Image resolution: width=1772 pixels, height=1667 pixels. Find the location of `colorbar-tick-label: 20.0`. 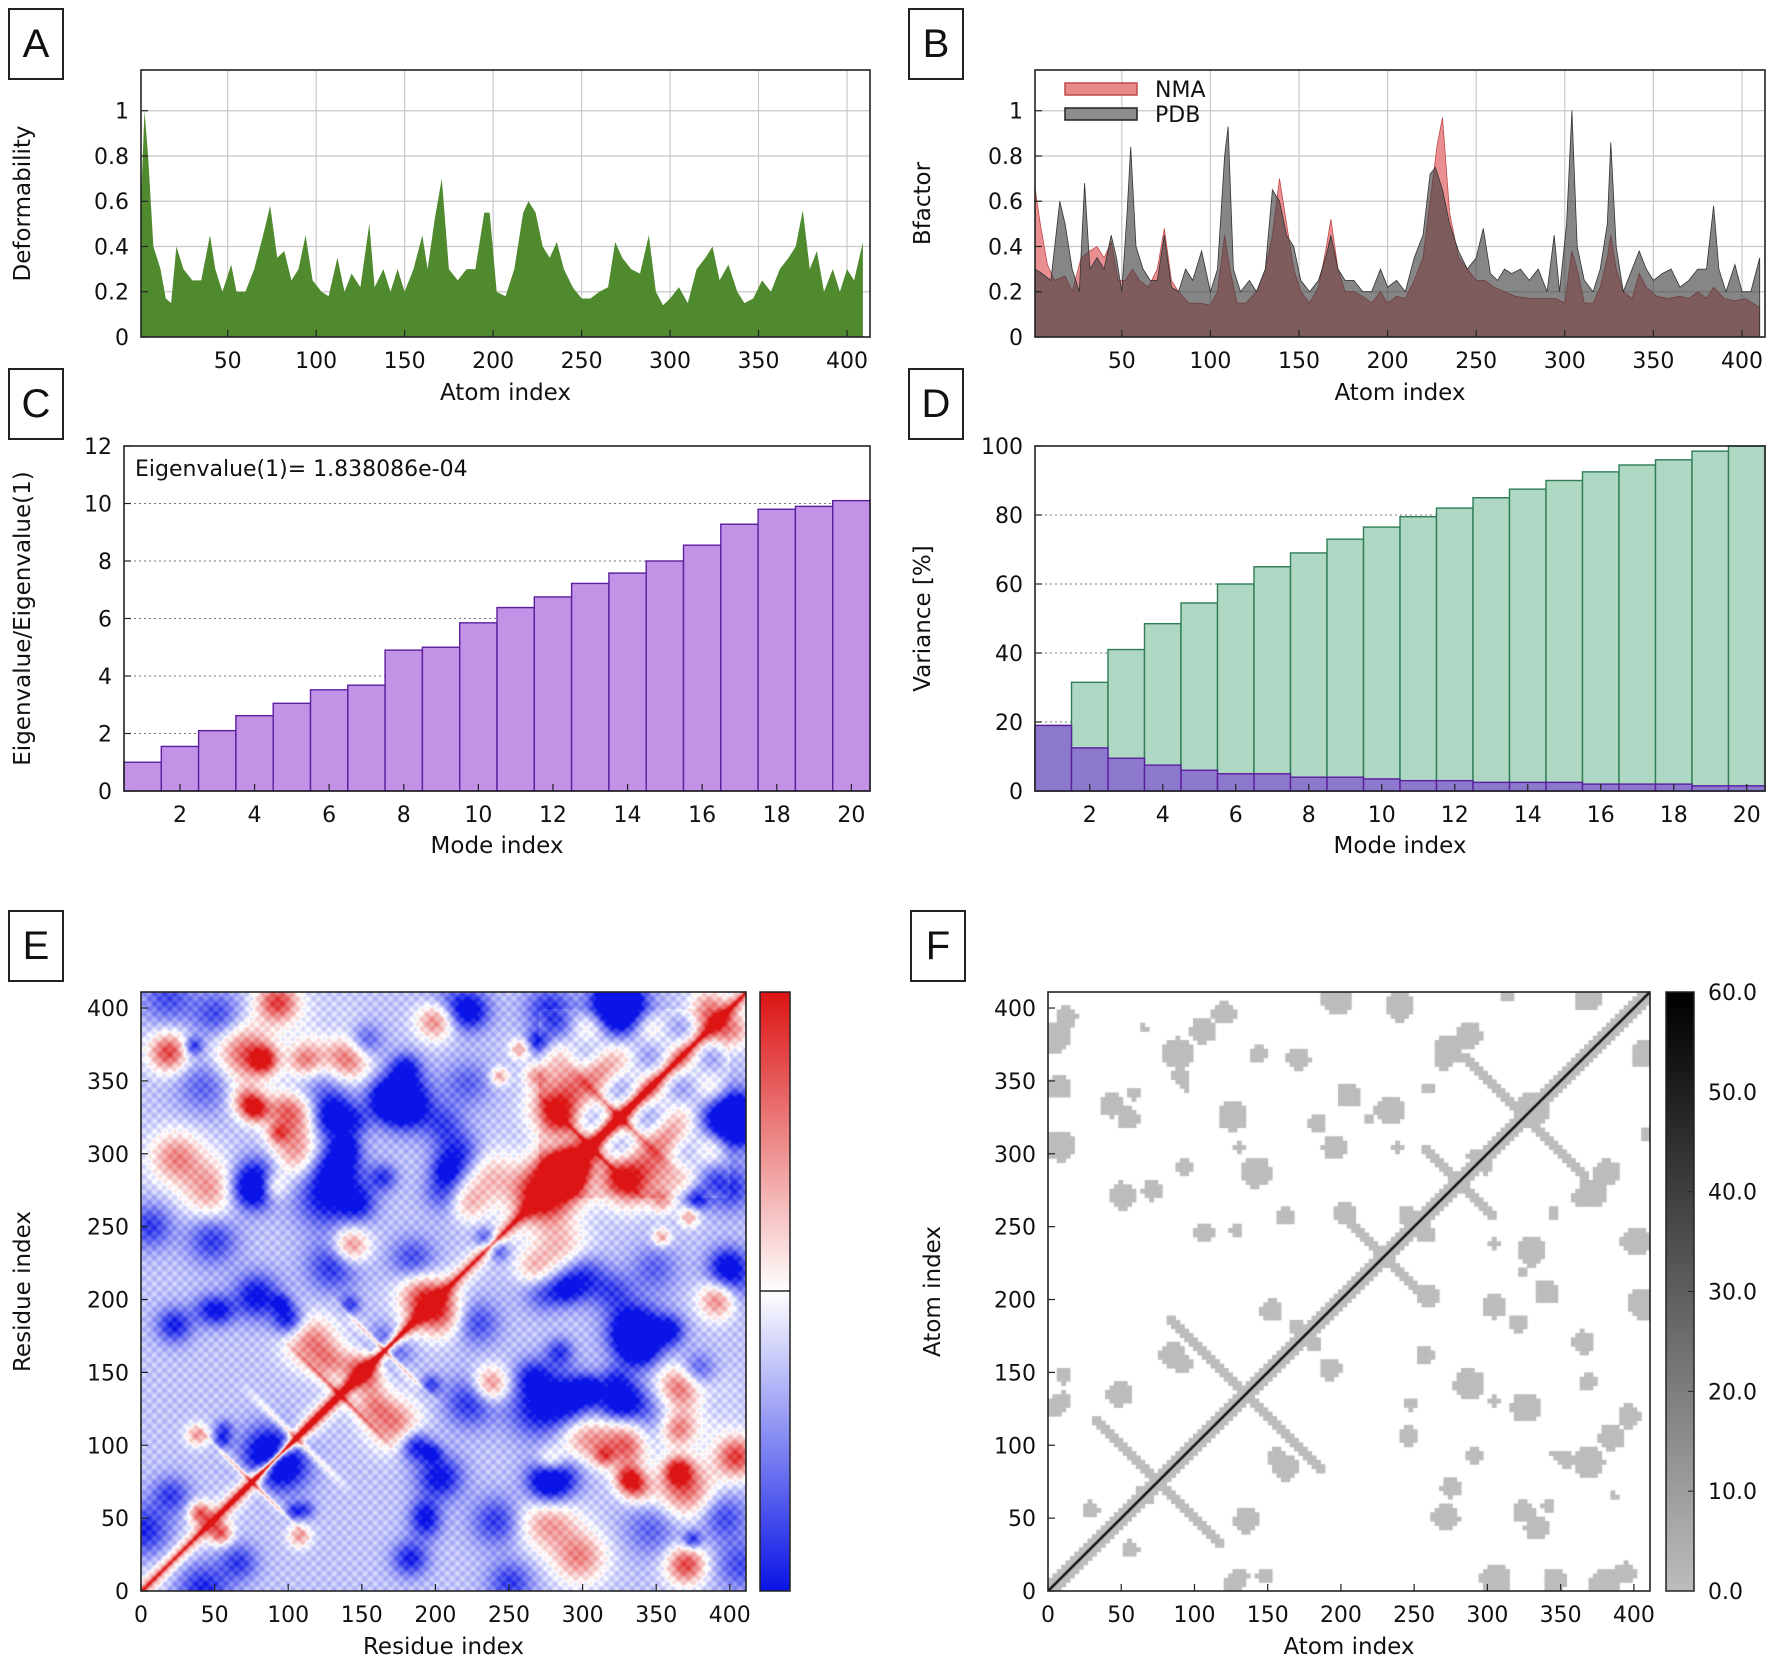

colorbar-tick-label: 20.0 is located at coordinates (1732, 1392).